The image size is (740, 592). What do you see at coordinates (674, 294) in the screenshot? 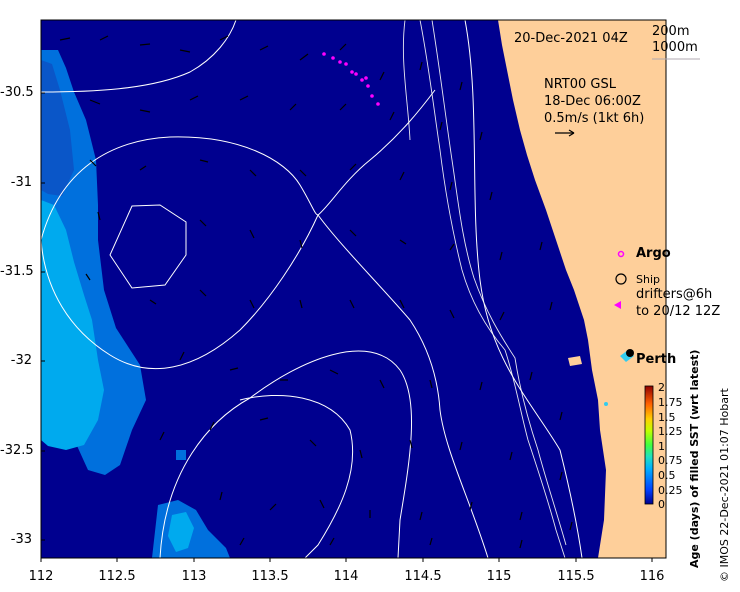
I see `drifters-legend-label: drifters@6h` at bounding box center [674, 294].